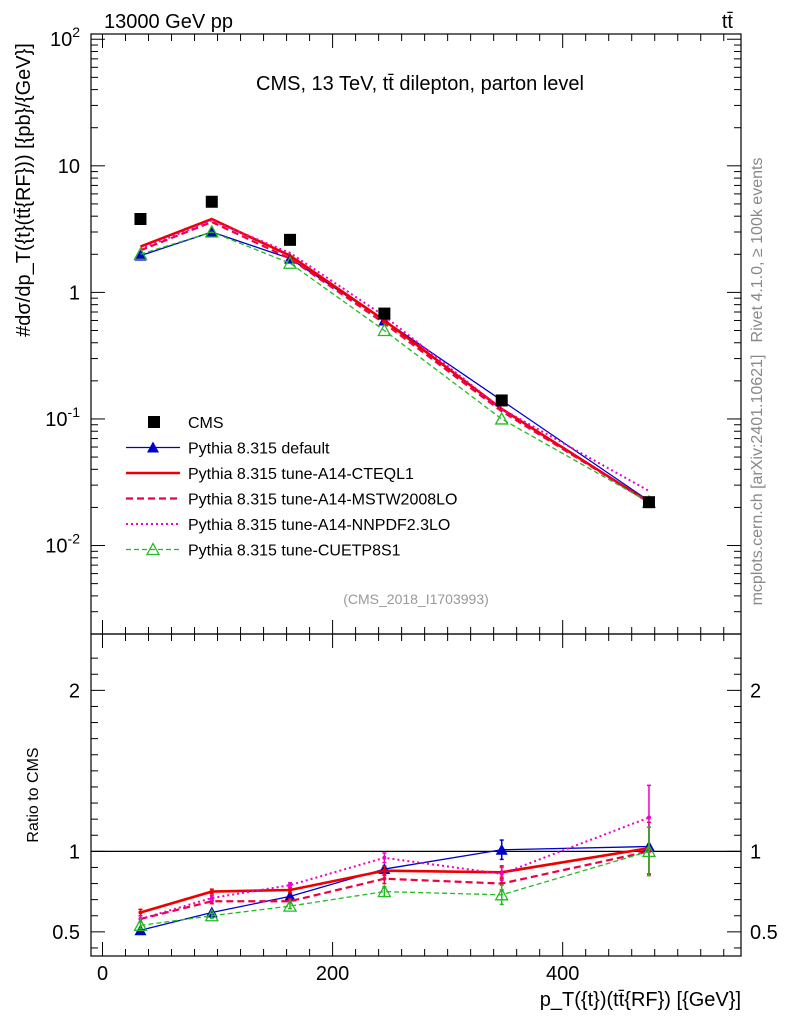  I want to click on ratio-y-tick-label-right: 2, so click(755, 691).